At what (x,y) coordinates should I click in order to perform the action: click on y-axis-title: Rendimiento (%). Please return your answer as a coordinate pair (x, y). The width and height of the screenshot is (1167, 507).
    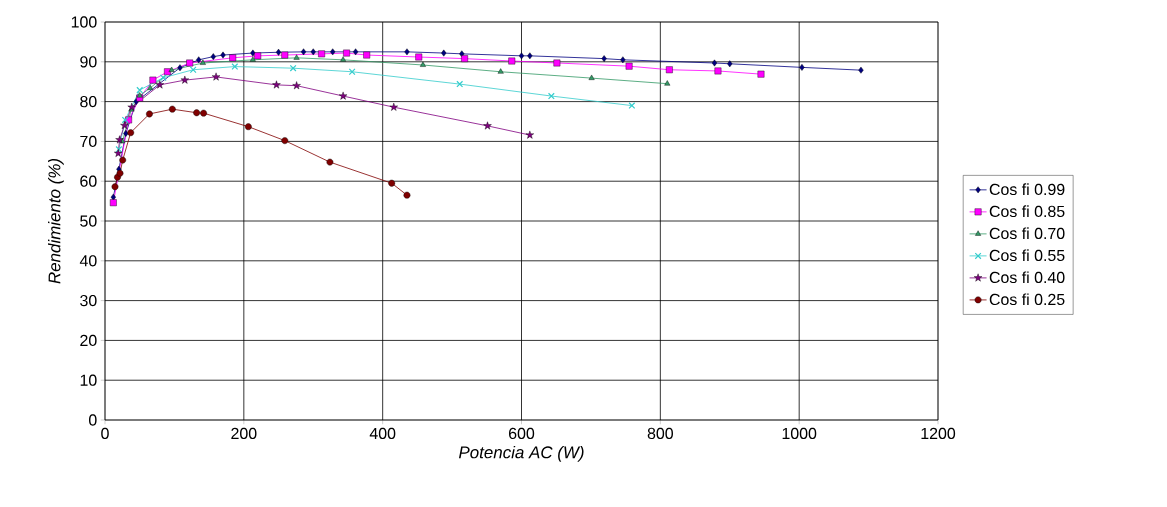
    Looking at the image, I should click on (56, 221).